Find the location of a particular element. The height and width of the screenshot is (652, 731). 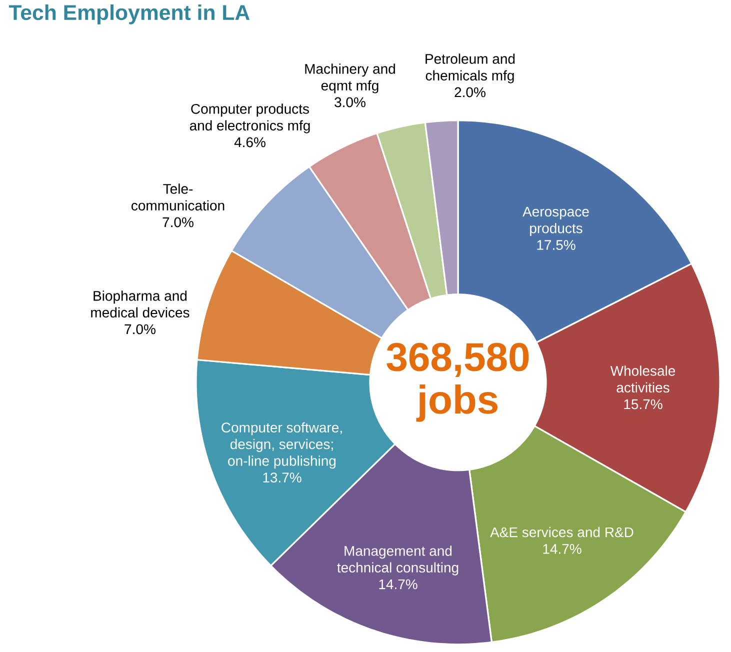

slice-label: Aerospace products is located at coordinates (555, 221).